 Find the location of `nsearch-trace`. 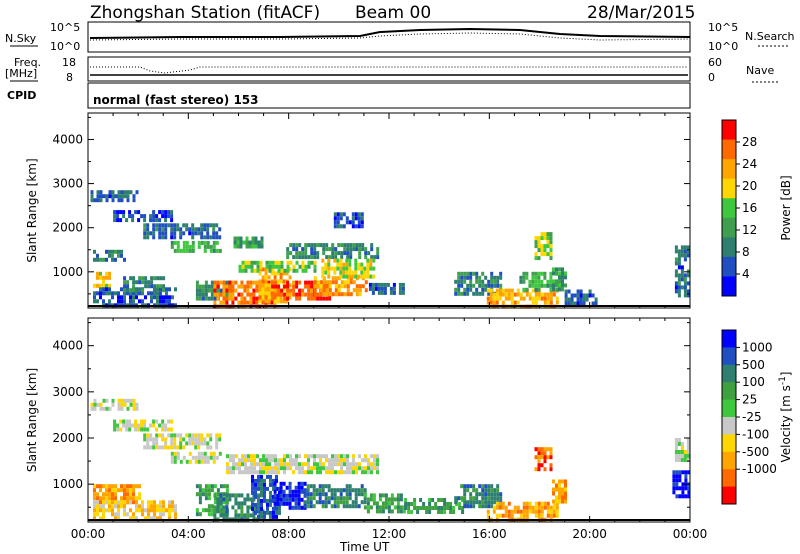

nsearch-trace is located at coordinates (390, 36).